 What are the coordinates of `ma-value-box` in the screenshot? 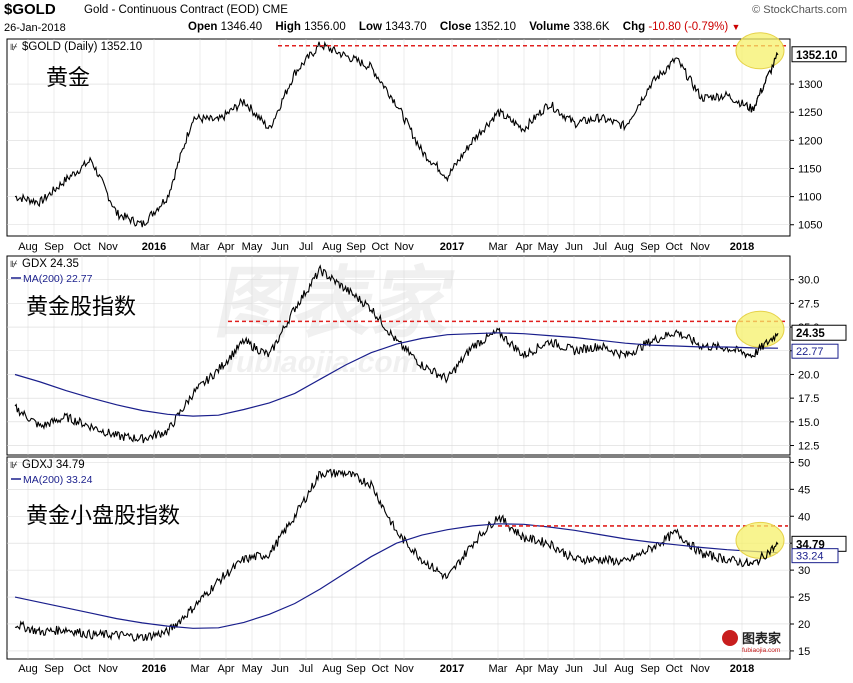 It's located at (815, 556).